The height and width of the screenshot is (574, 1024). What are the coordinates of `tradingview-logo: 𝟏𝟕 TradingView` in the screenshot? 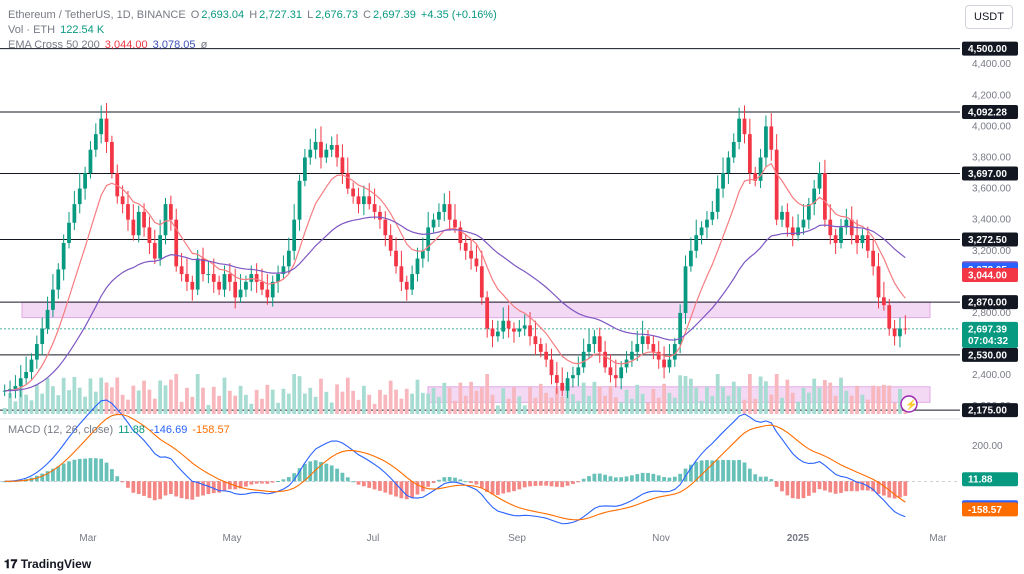 It's located at (47, 564).